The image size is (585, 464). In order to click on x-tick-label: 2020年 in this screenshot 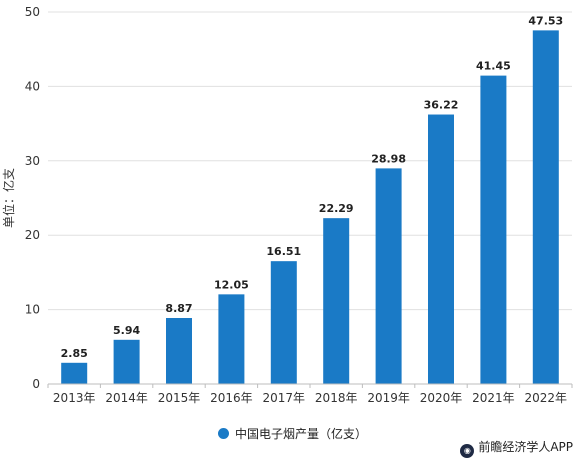, I will do `click(441, 398)`.